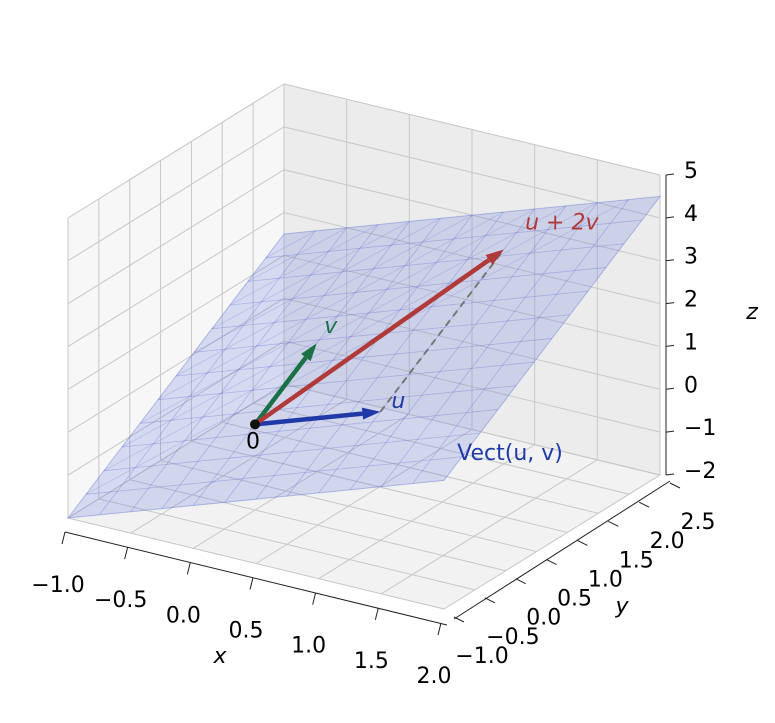 This screenshot has height=723, width=775. Describe the element at coordinates (621, 606) in the screenshot. I see `y-axis-label: y` at that location.